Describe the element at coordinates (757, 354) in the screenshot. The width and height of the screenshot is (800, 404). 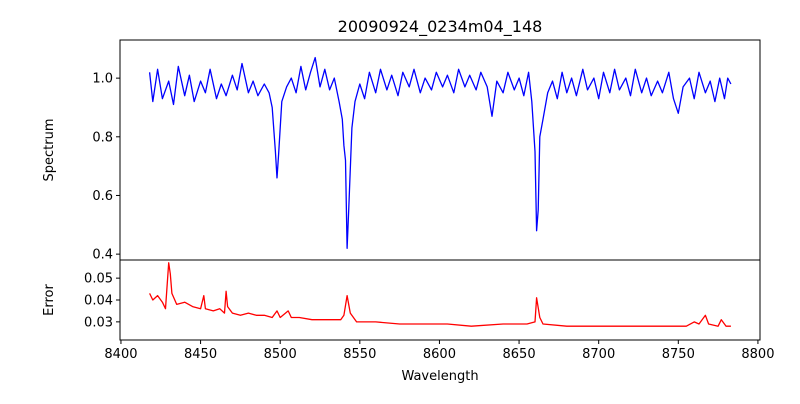
I see `x-tick-label: 8800` at that location.